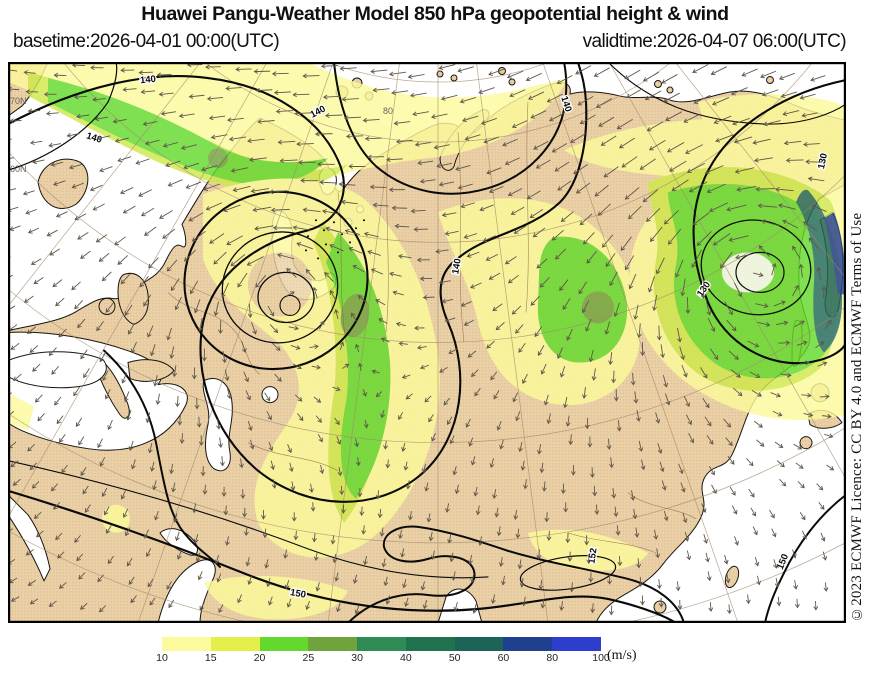 The image size is (870, 680). What do you see at coordinates (454, 658) in the screenshot?
I see `colorbar-tick: 50` at bounding box center [454, 658].